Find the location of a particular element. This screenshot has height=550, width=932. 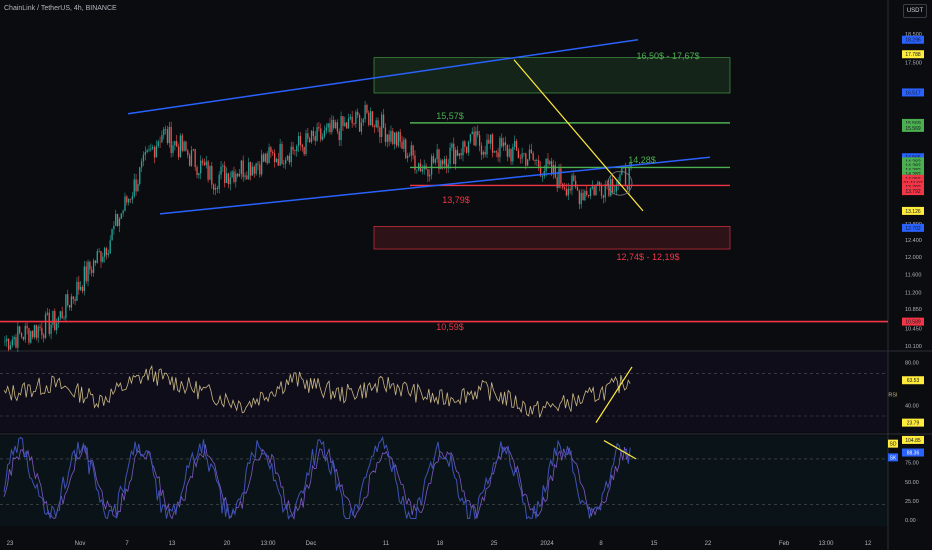

stoch-d-line is located at coordinates (317, 482).